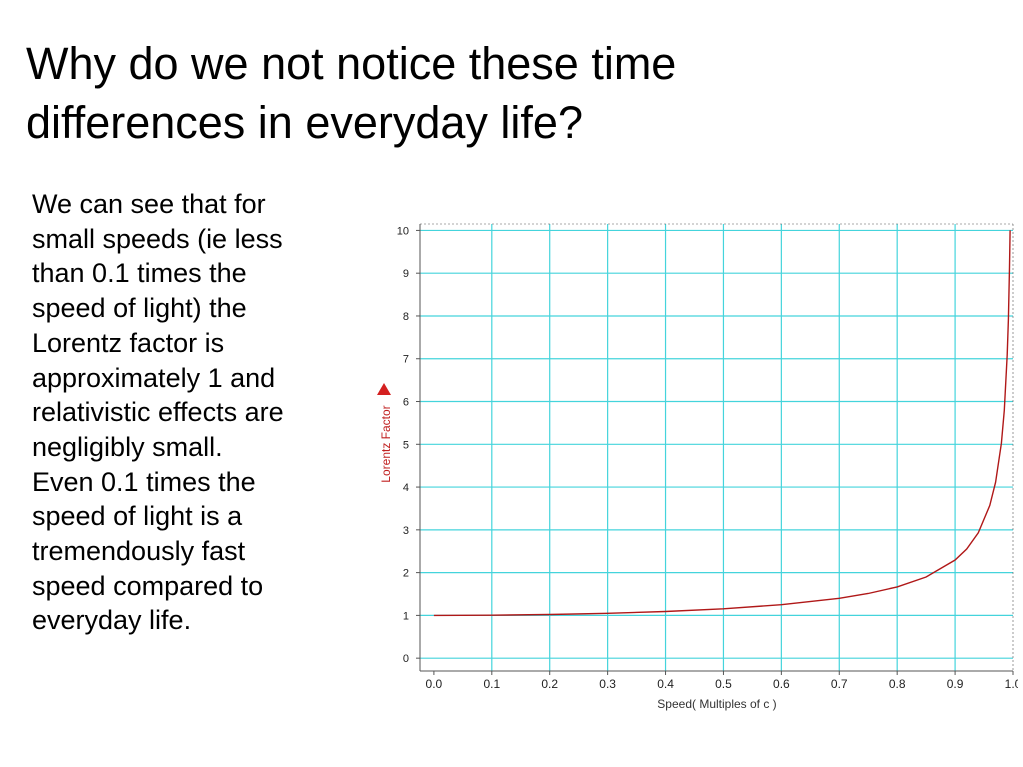 The width and height of the screenshot is (1023, 767). I want to click on y-axis-label: Lorentz Factor, so click(386, 443).